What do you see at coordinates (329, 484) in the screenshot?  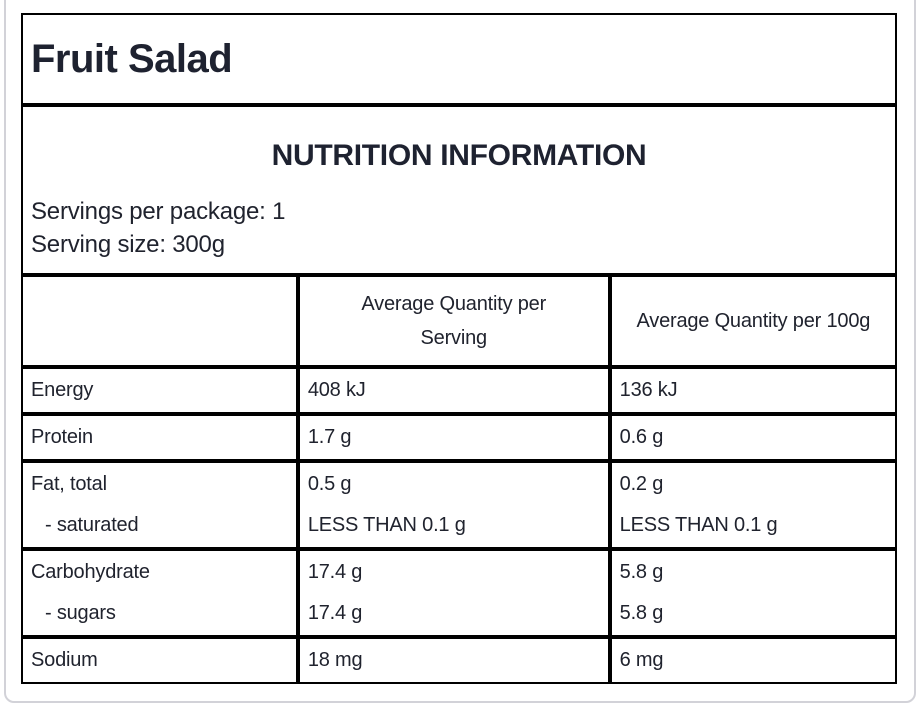 I see `per-serving-value: 0.5 g` at bounding box center [329, 484].